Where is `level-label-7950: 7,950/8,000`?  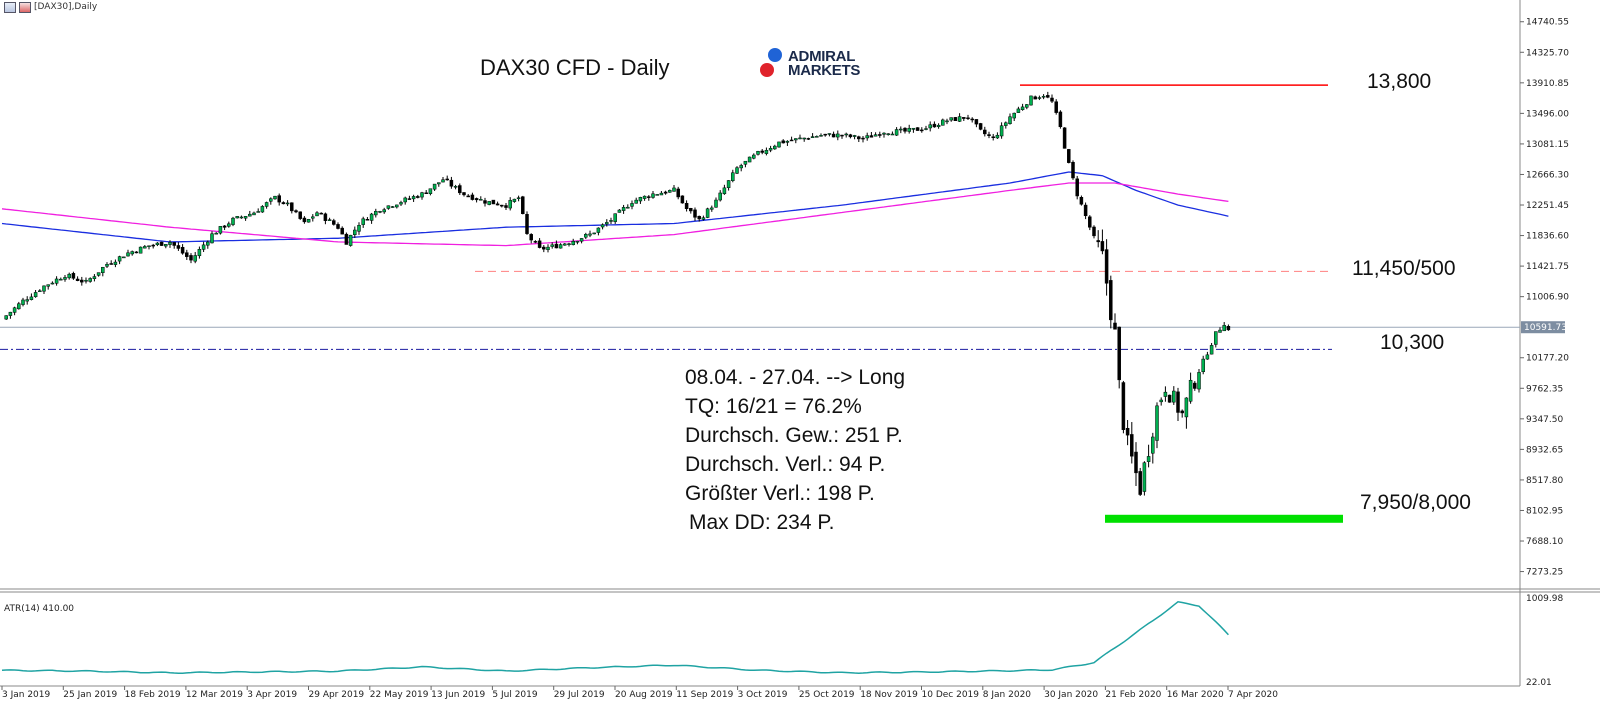
level-label-7950: 7,950/8,000 is located at coordinates (1415, 502).